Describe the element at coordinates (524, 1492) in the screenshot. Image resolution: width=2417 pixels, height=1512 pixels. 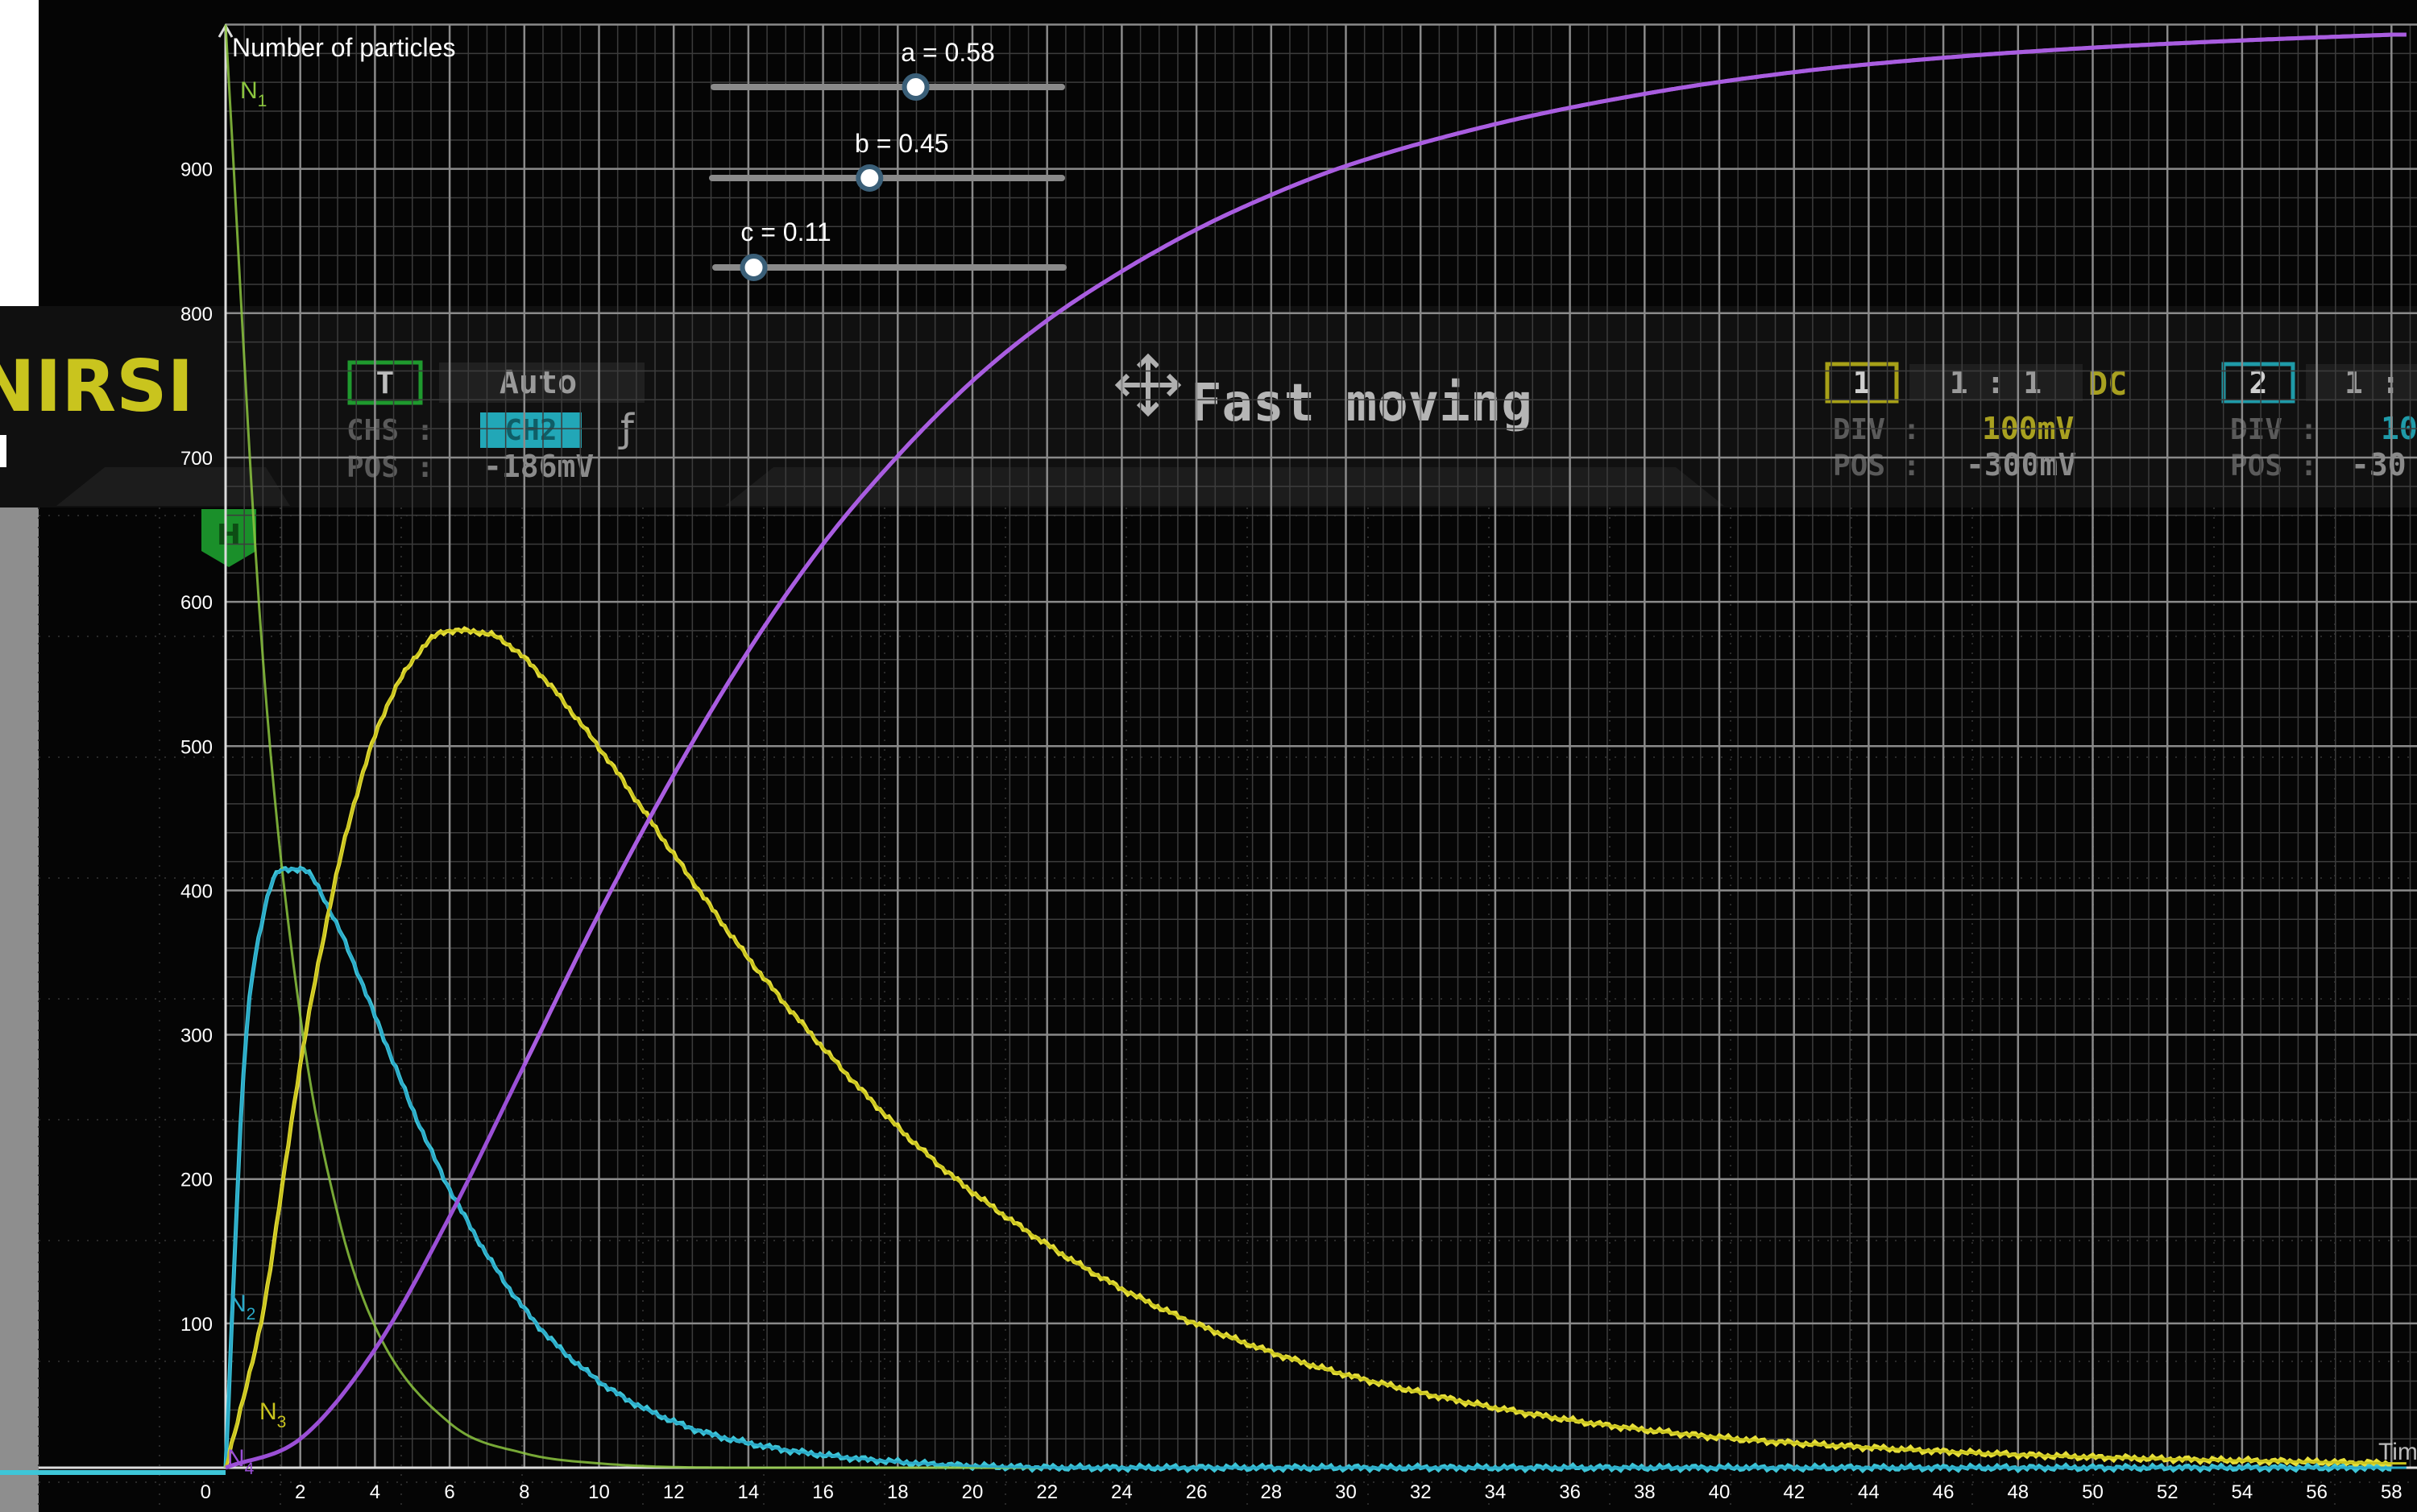
I see `x-tick-label: 8` at that location.